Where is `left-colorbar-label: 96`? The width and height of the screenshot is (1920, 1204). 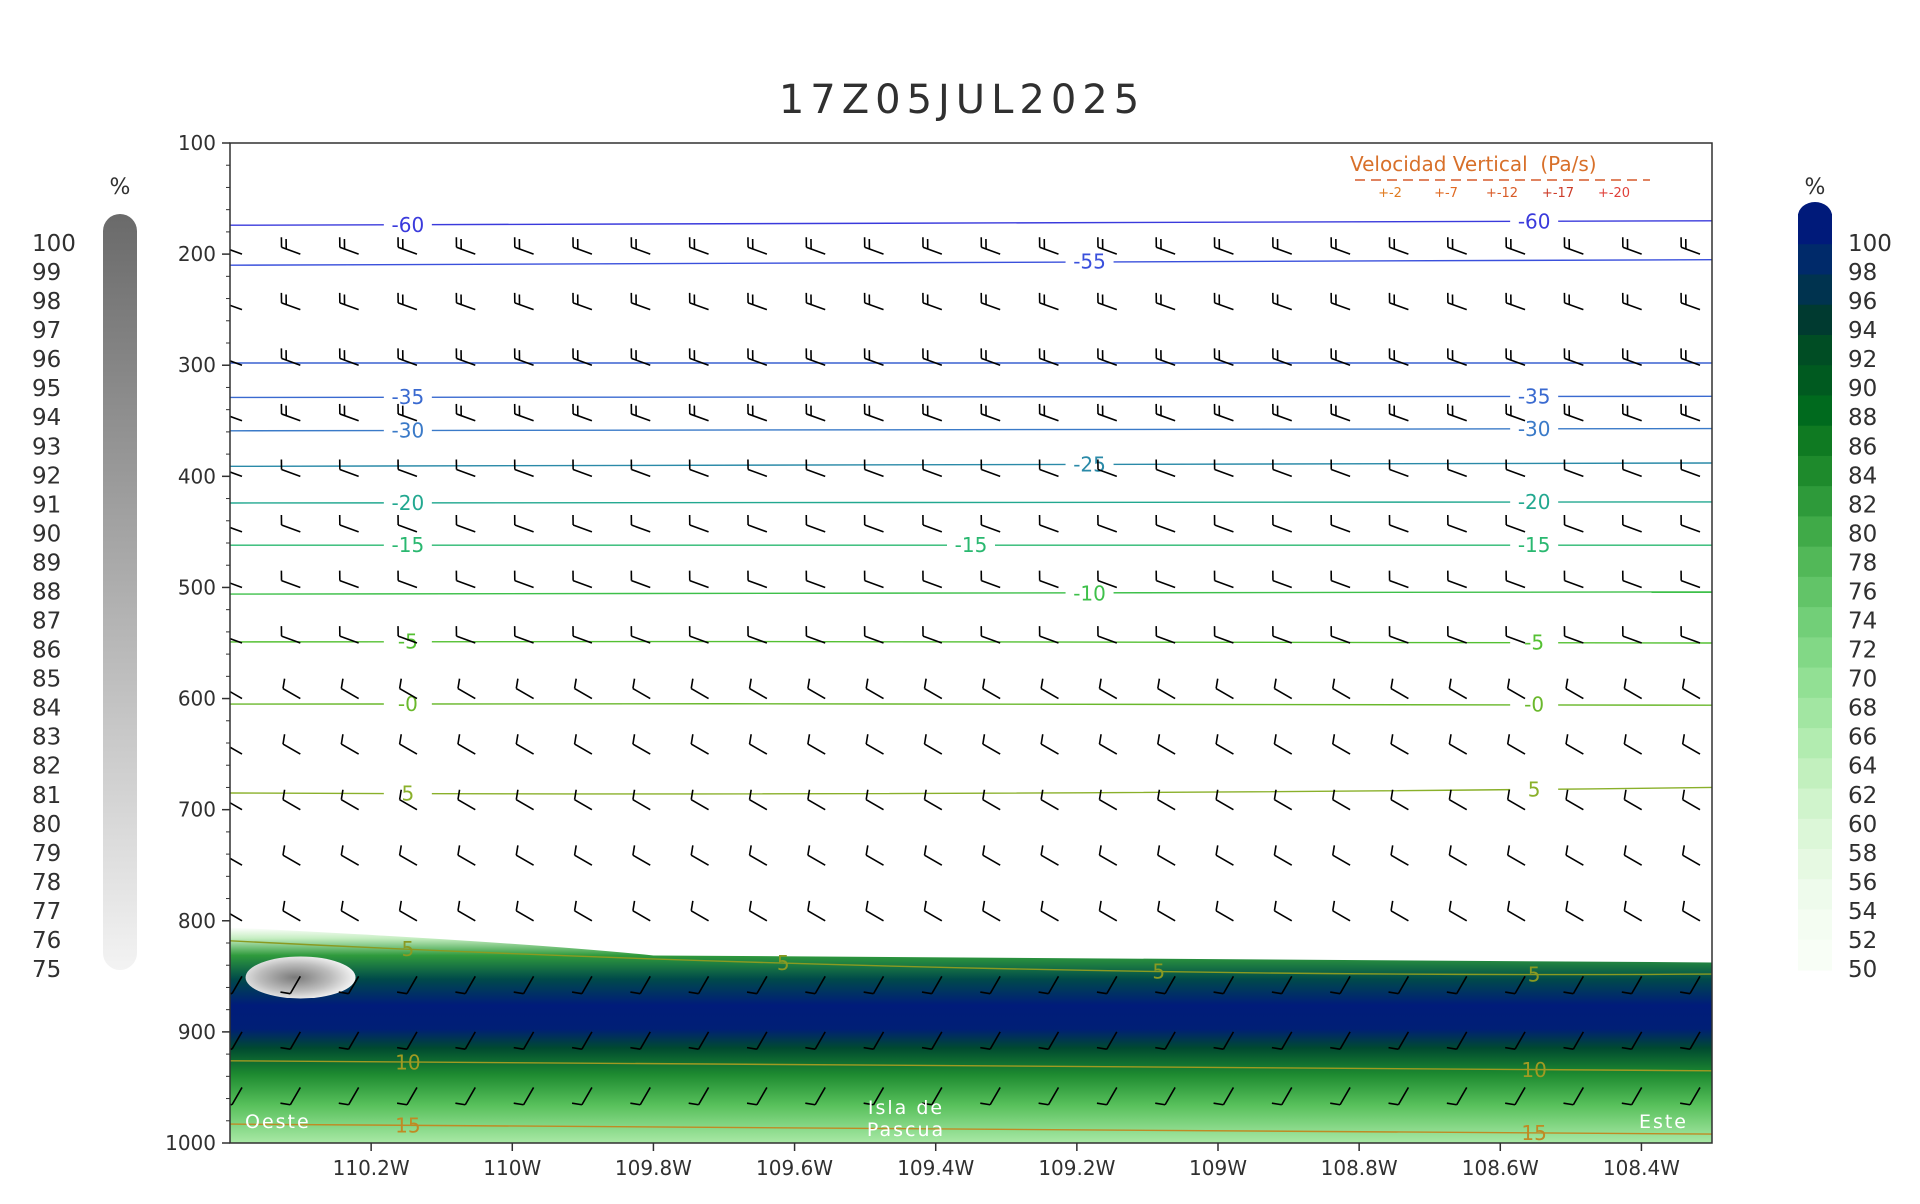
left-colorbar-label: 96 is located at coordinates (46, 360).